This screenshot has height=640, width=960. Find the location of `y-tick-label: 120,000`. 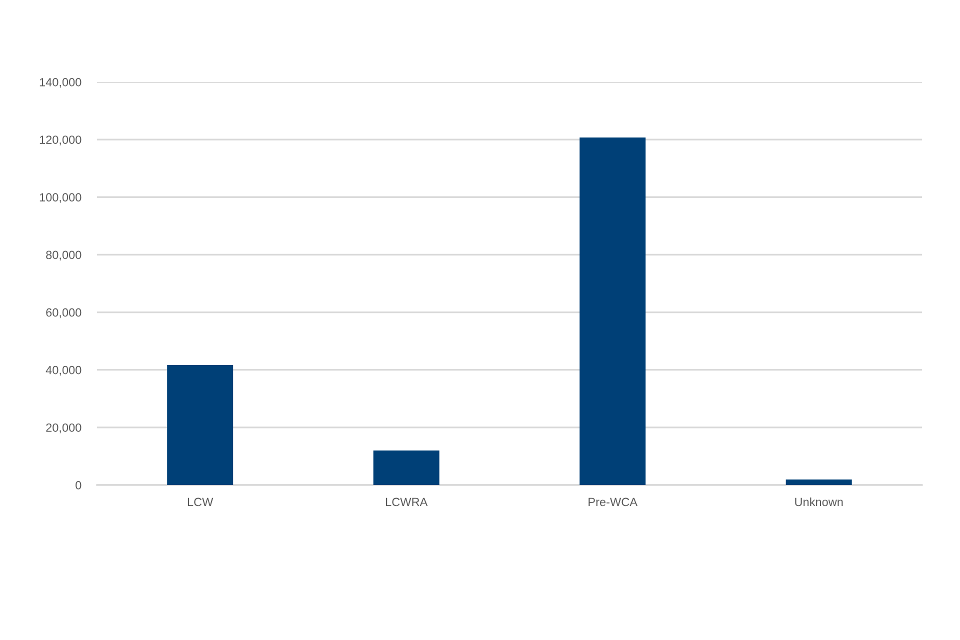

y-tick-label: 120,000 is located at coordinates (61, 141).